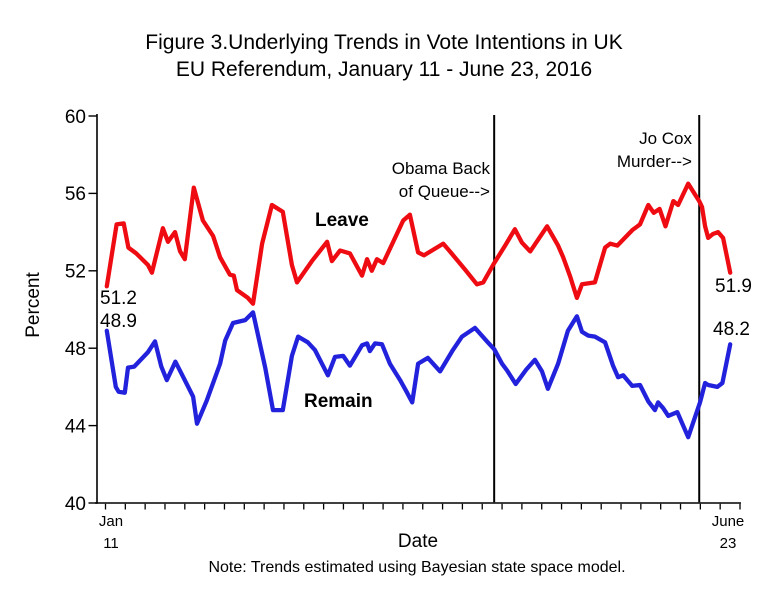  I want to click on x-tick-label-23: 23, so click(728, 543).